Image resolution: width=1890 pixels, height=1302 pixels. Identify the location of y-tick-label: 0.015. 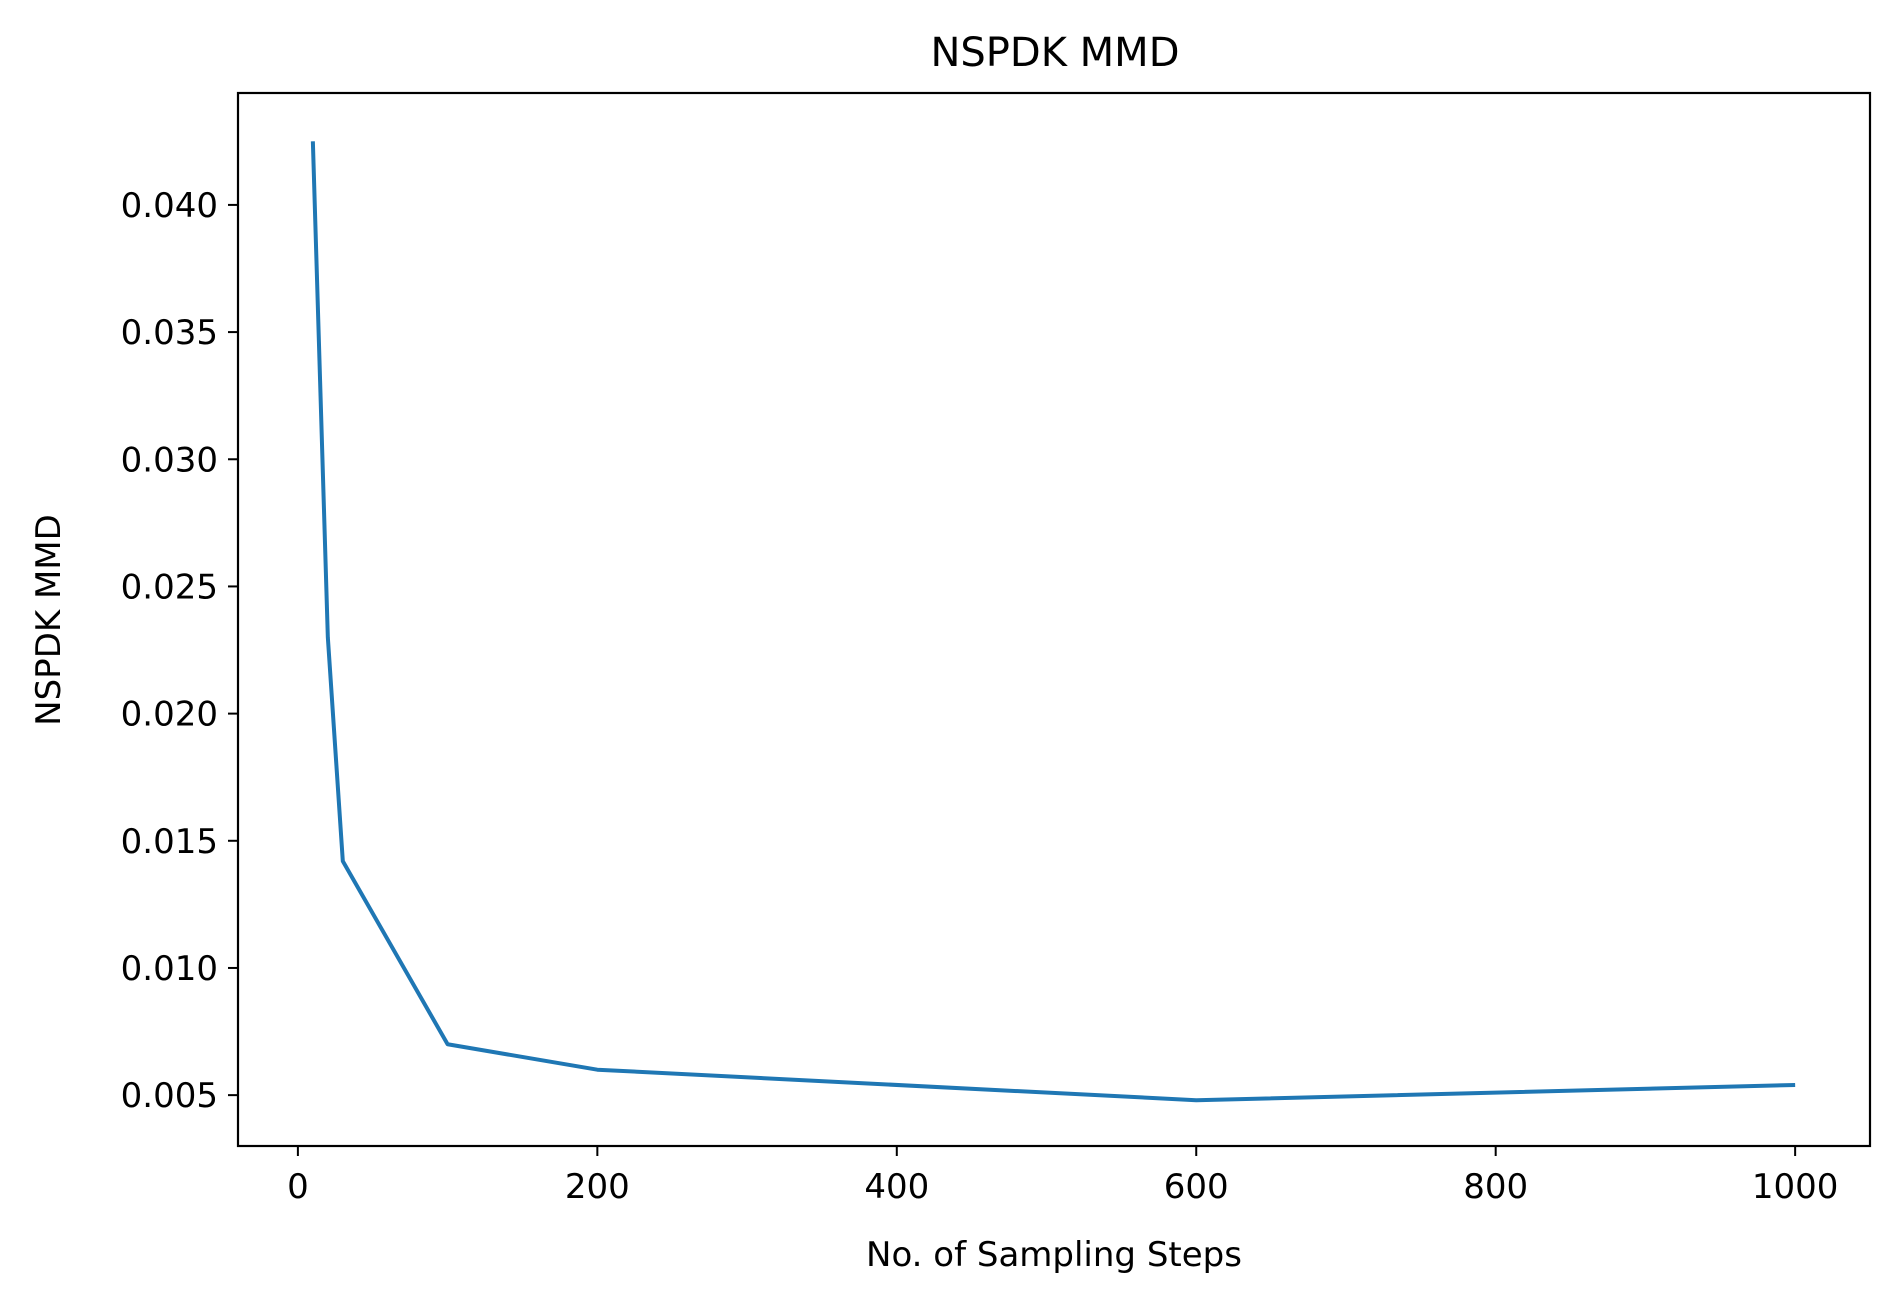
(169, 842).